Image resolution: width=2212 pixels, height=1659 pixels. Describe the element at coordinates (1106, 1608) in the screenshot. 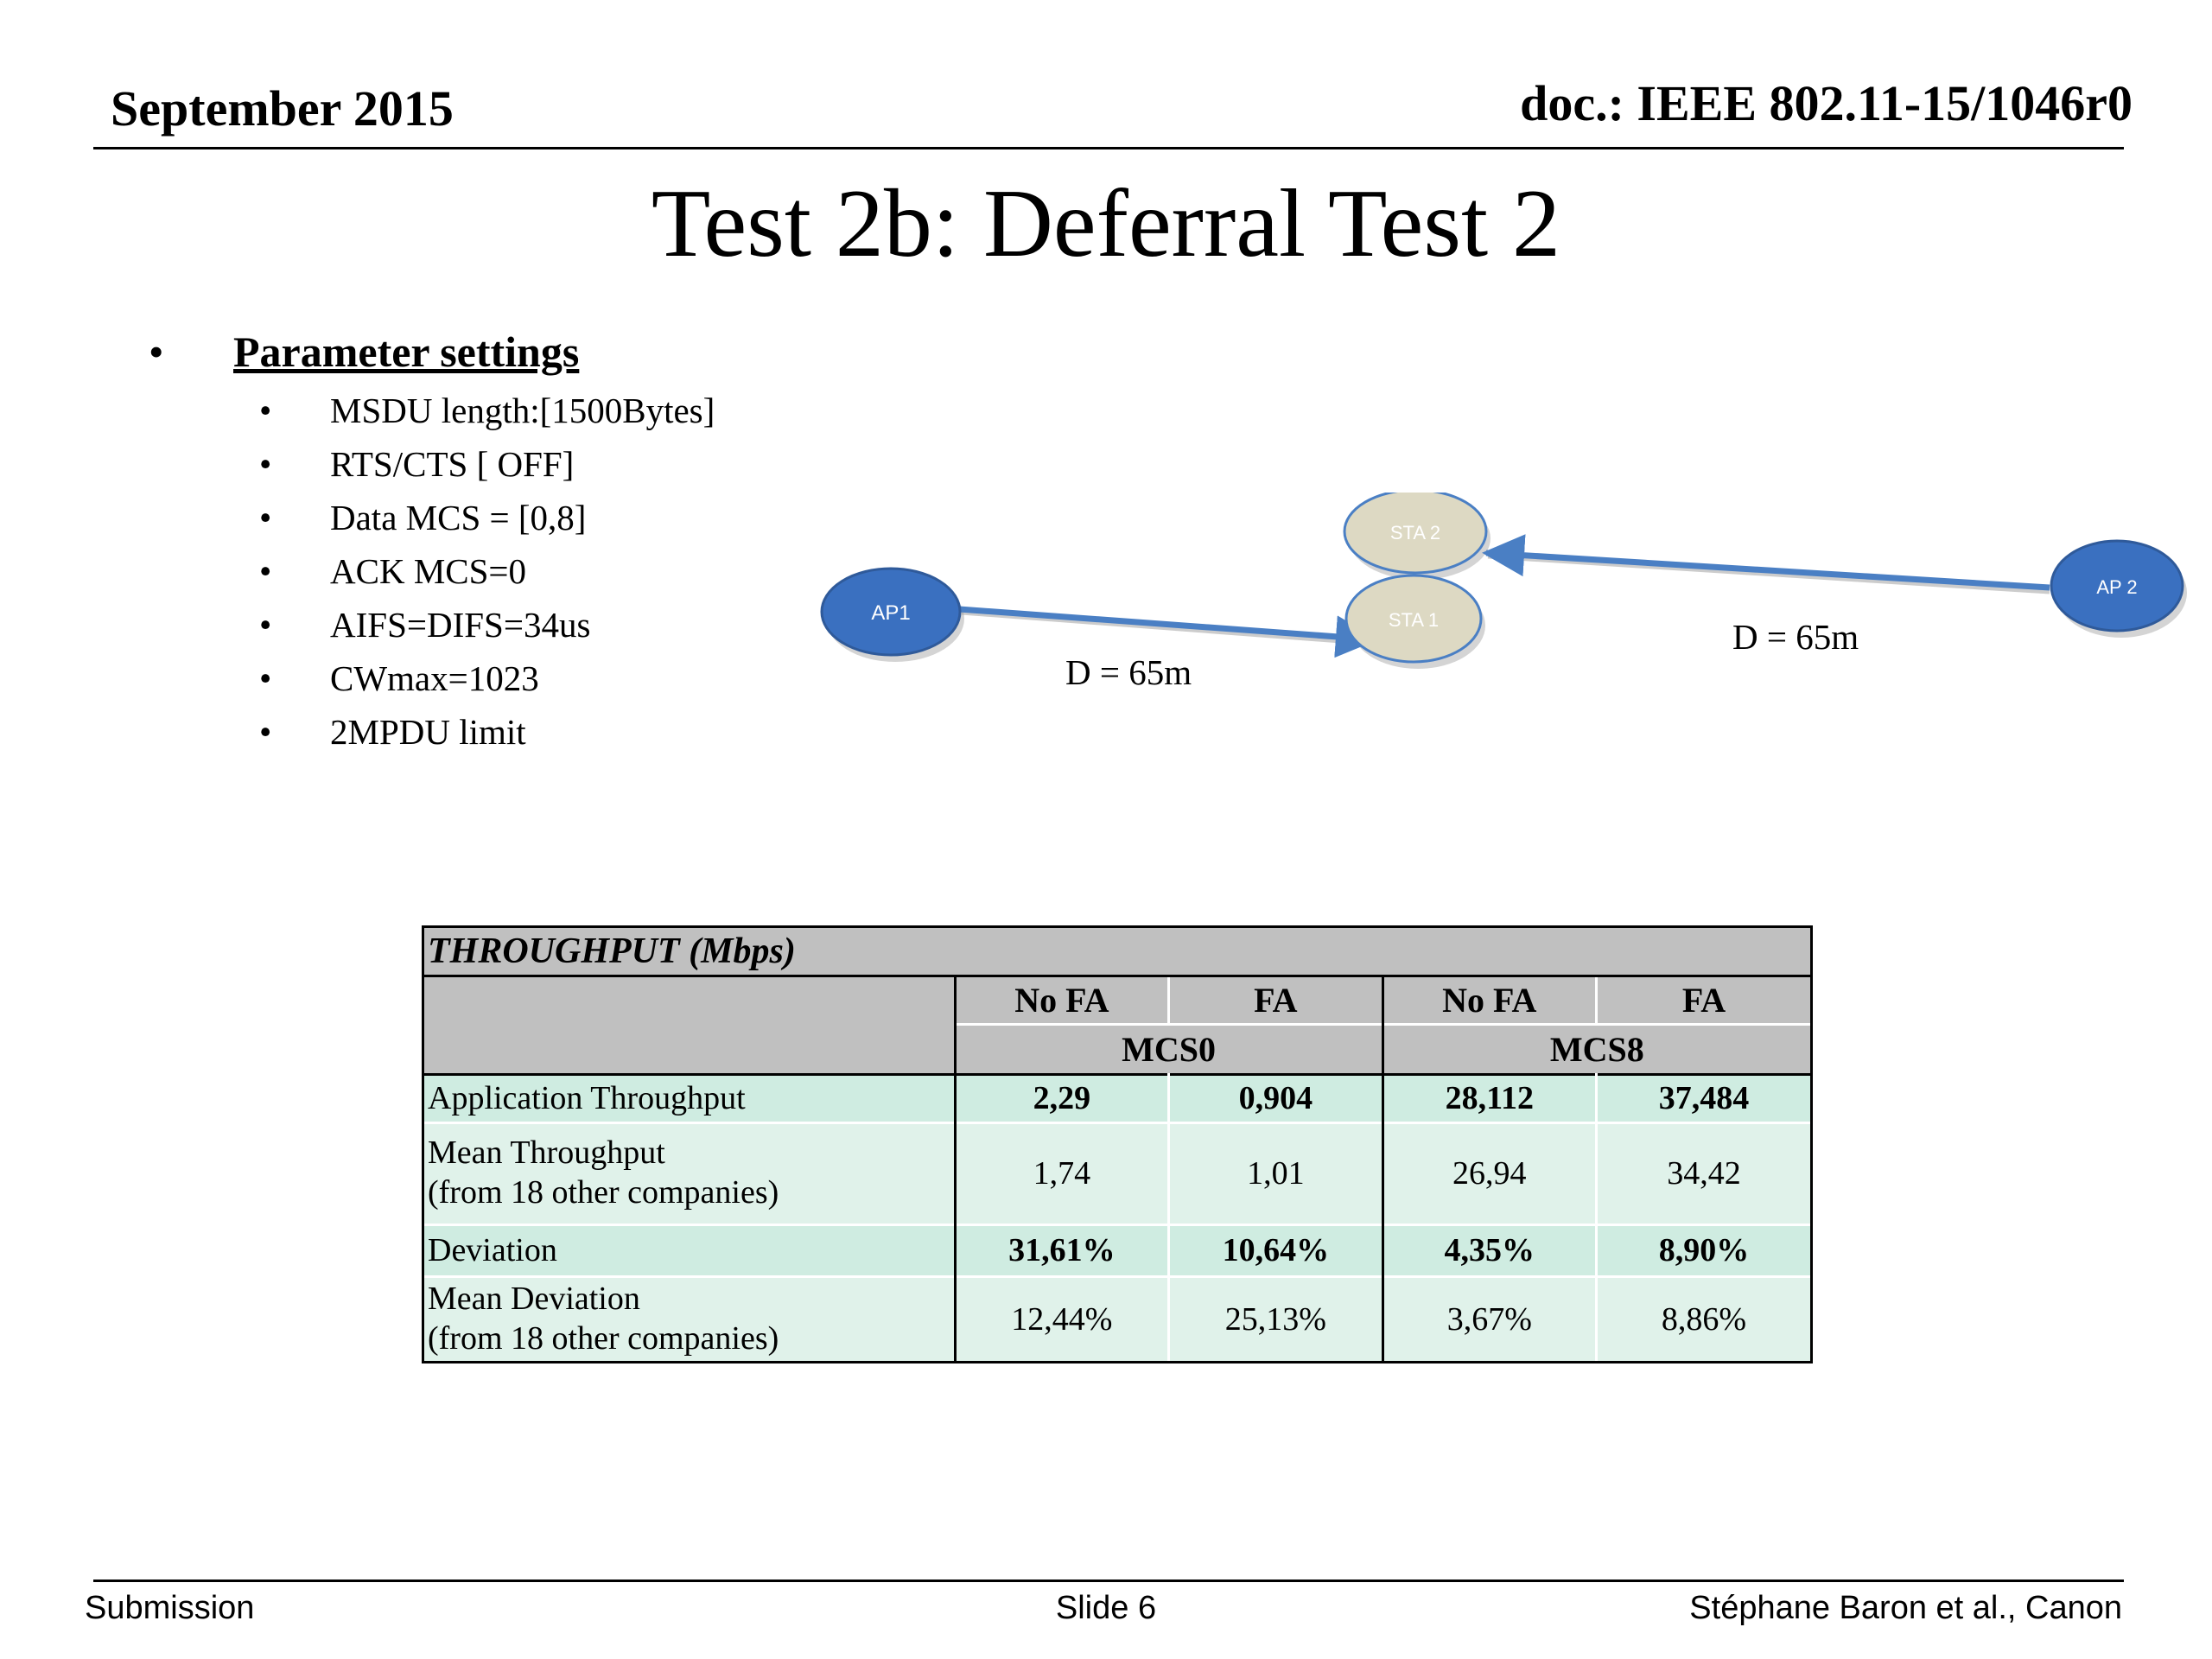

I see `footer-slide-number: Slide 6` at that location.